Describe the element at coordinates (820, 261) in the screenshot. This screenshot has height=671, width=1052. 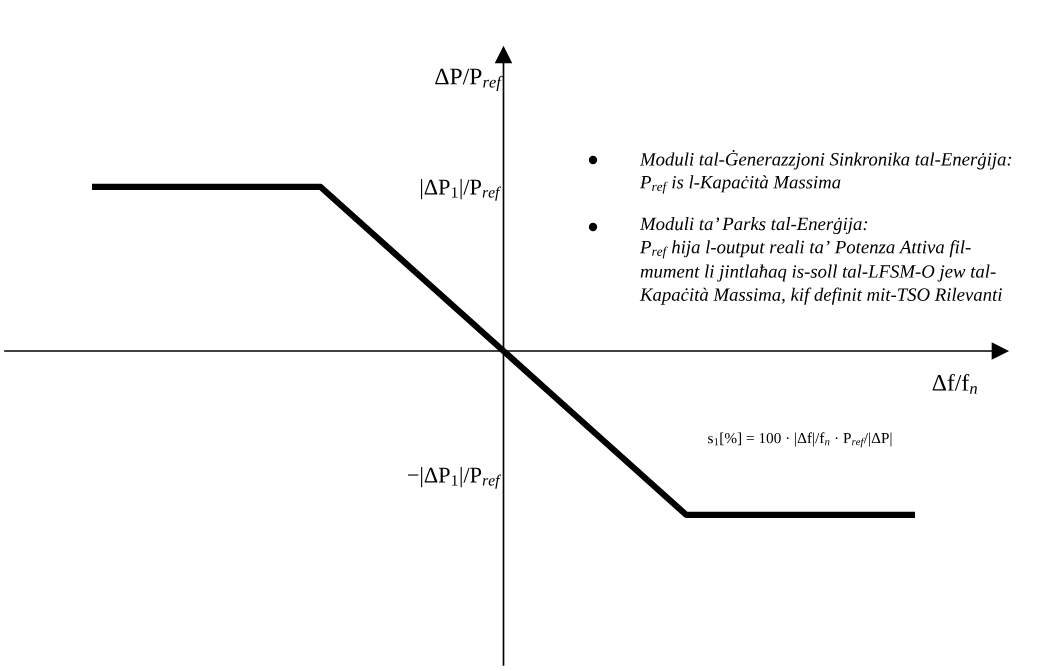
I see `annotation: Moduli ta’ Parks tal-Enerġija: P$_{ref}$ hija l-output reali ta’ Potenza Attiva fil- mument li jintlaħaq is-soll tal-LFSM-O jew tal- Kapaċità Massima, kif definit mit-TSO Rilevanti` at that location.